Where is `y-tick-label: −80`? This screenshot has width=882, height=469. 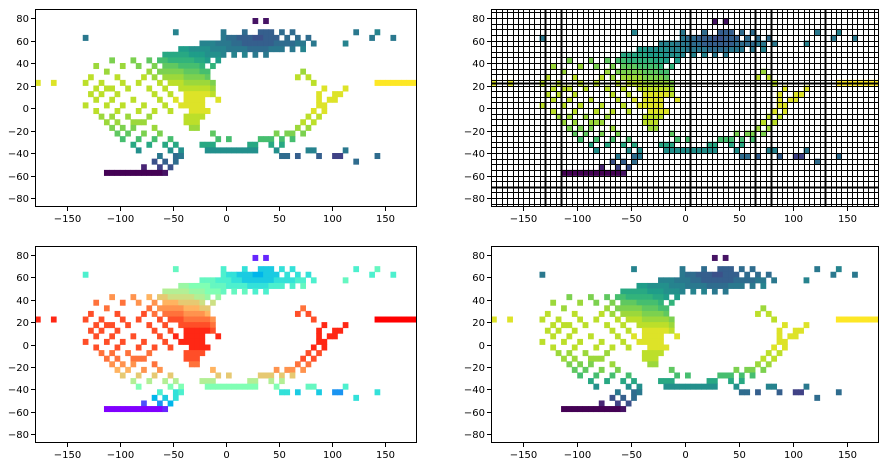
y-tick-label: −80 is located at coordinates (474, 435).